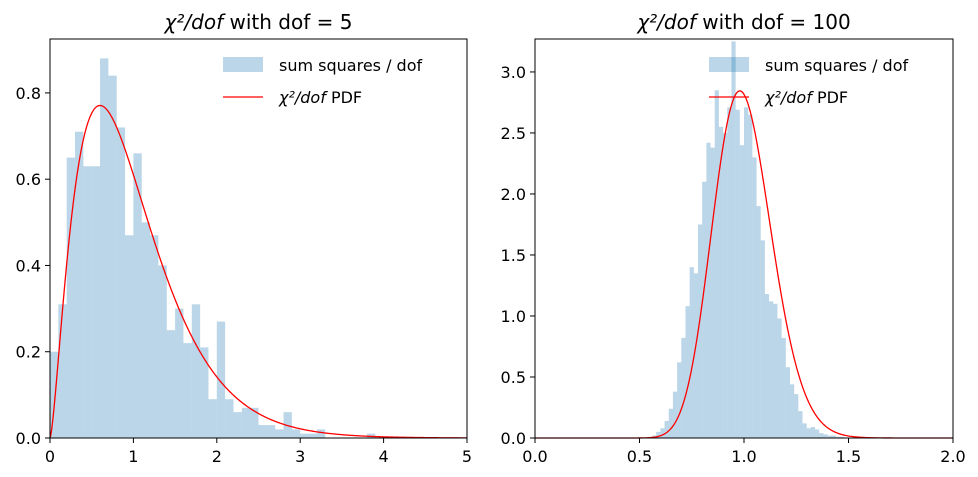 The image size is (978, 477). Describe the element at coordinates (513, 194) in the screenshot. I see `y-tick-label: 2.0` at that location.